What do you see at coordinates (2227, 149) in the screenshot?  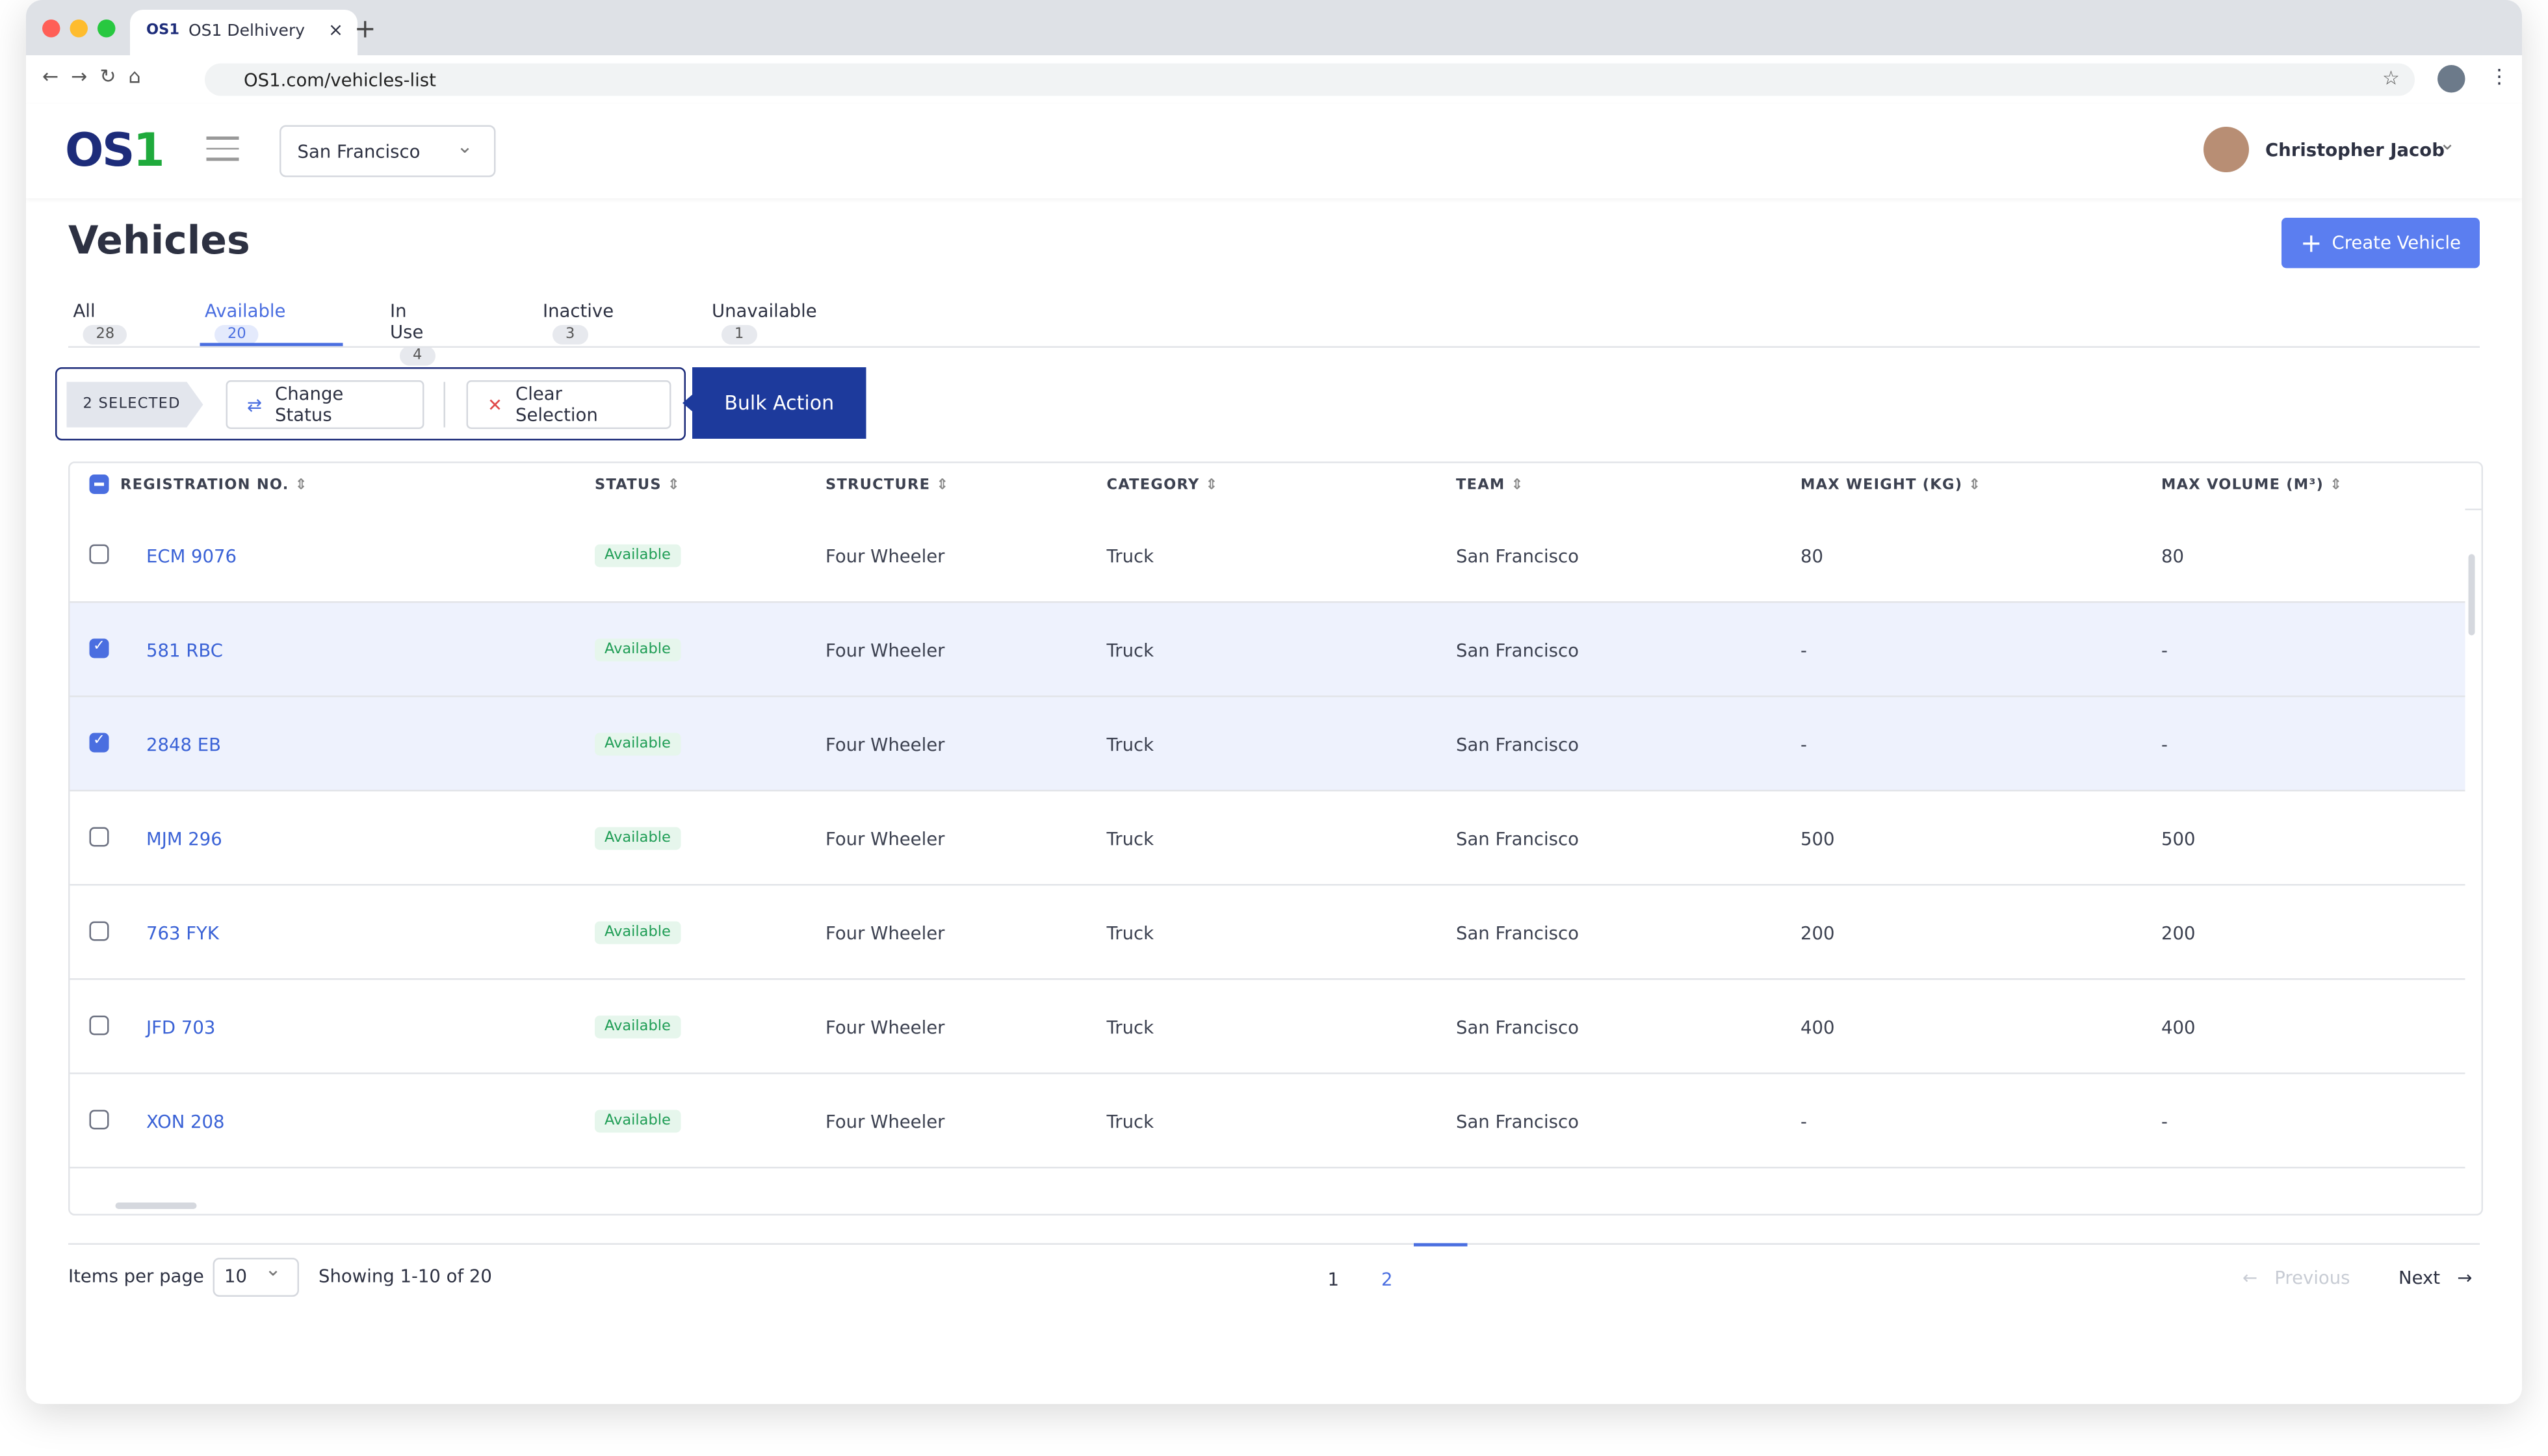 I see `avatar` at bounding box center [2227, 149].